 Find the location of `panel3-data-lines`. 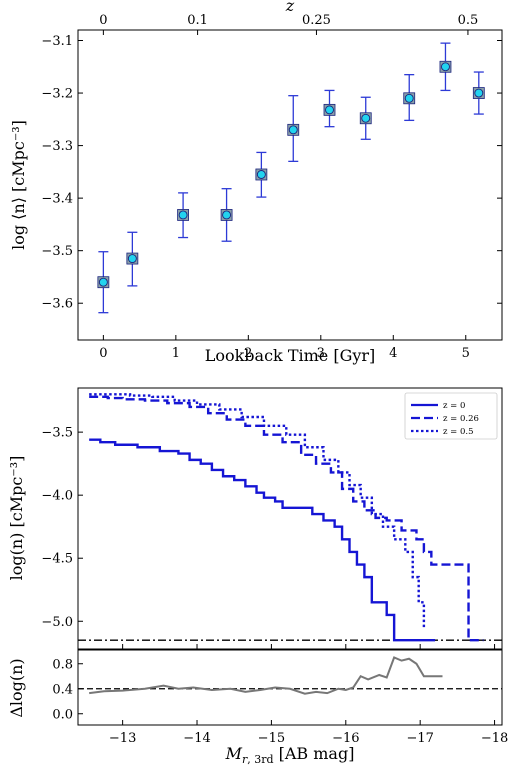

panel3-data-lines is located at coordinates (290, 675).